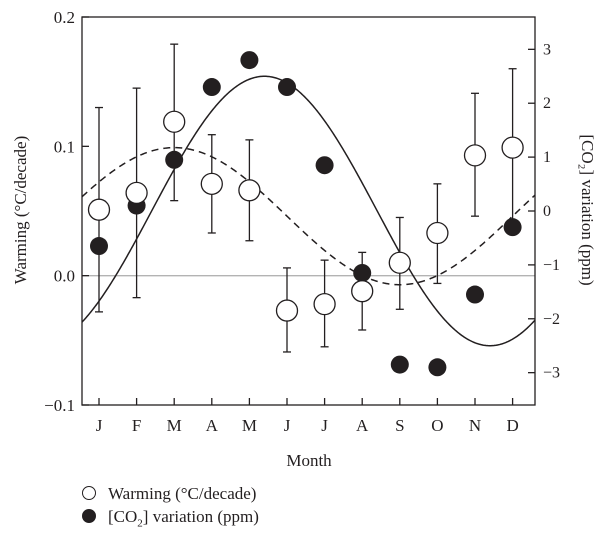 The width and height of the screenshot is (597, 546). Describe the element at coordinates (64, 146) in the screenshot. I see `y-tick-label: 0.1` at that location.